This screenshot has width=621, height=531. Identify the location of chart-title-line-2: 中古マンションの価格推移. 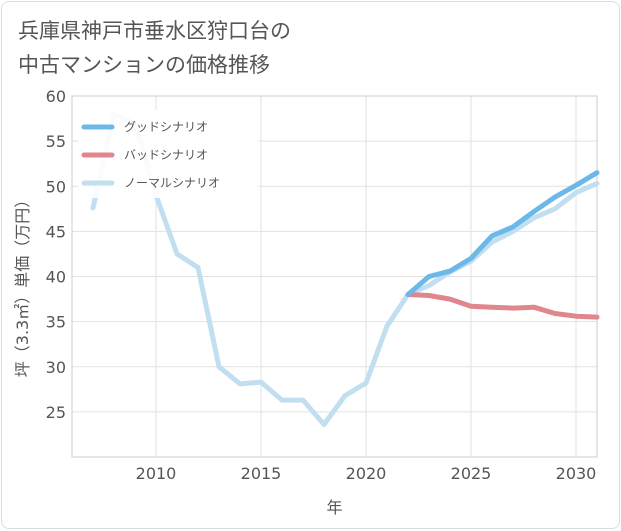
(144, 65).